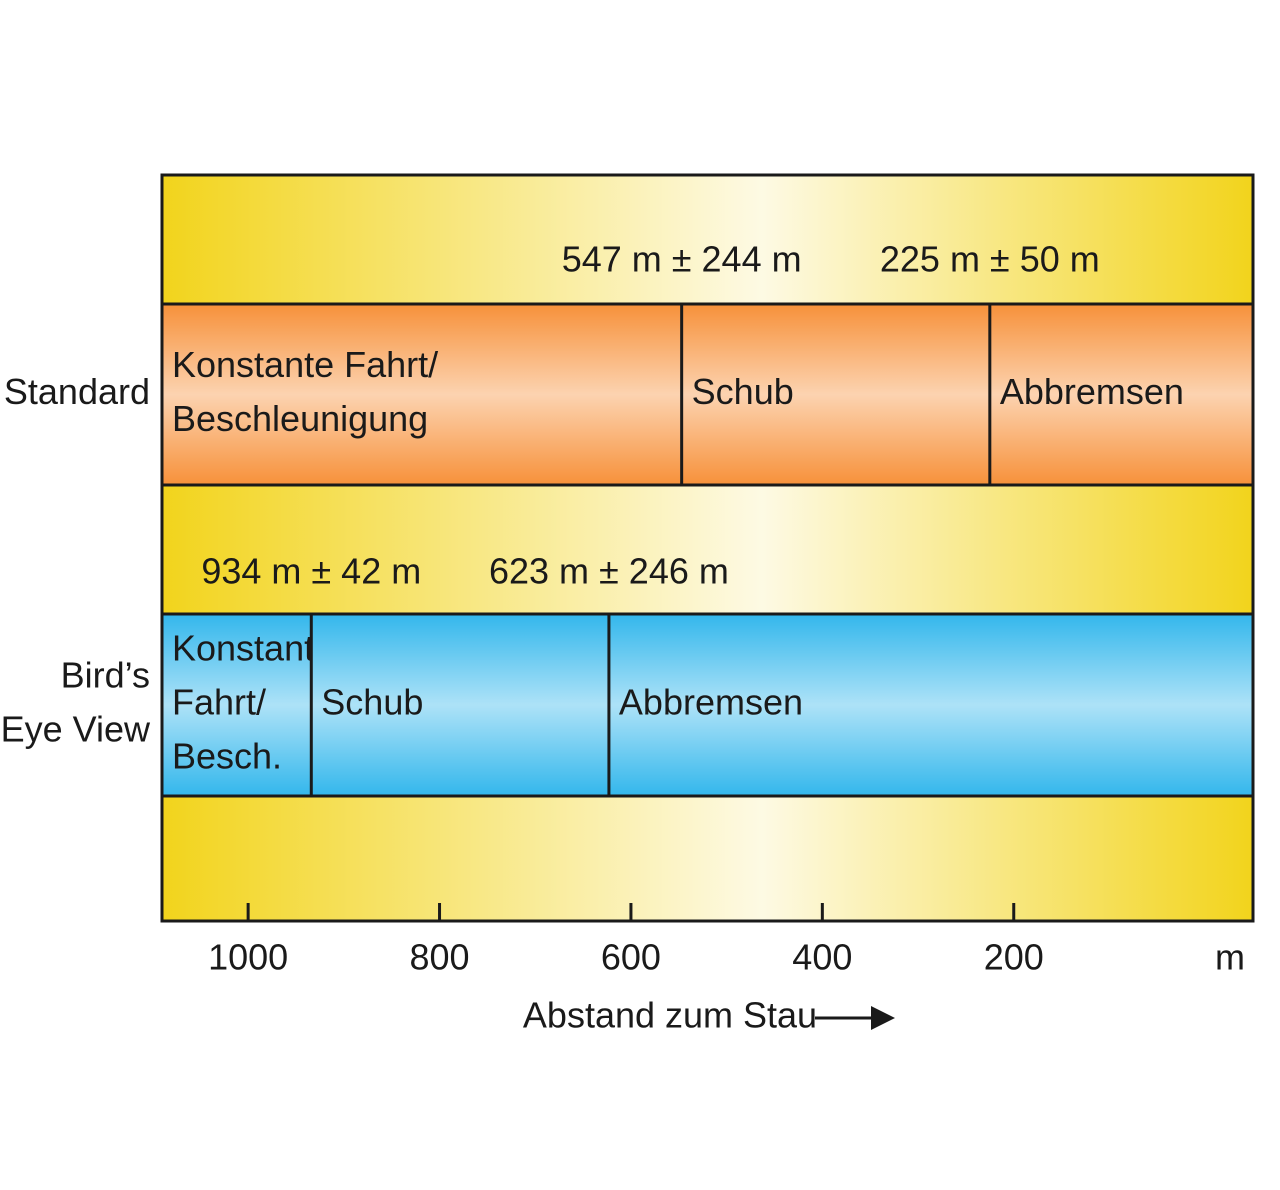 The height and width of the screenshot is (1190, 1280). I want to click on phase-label: Besch., so click(227, 756).